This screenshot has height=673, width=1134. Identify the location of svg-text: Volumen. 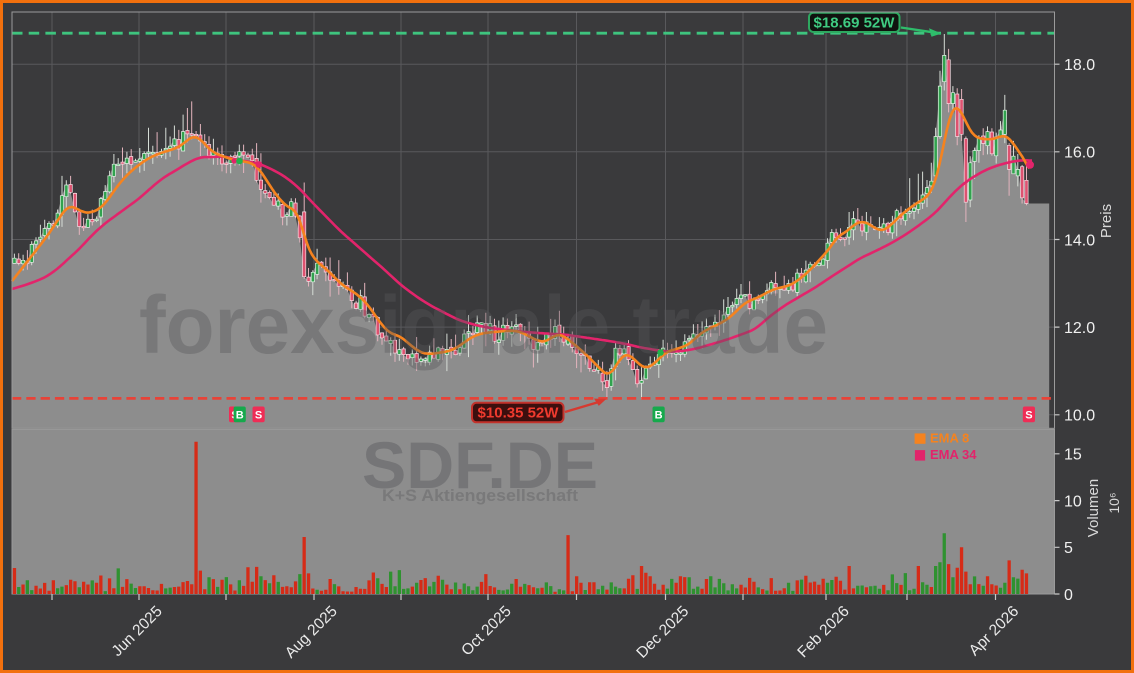
(1093, 508).